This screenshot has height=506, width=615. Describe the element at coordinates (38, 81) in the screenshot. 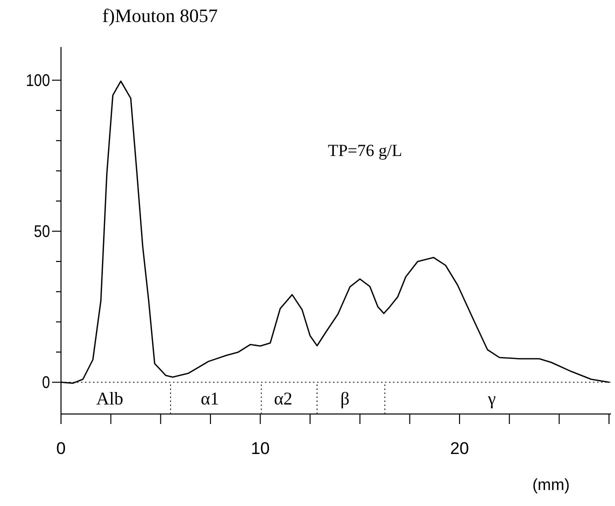

I see `y-tick-label: 100` at that location.